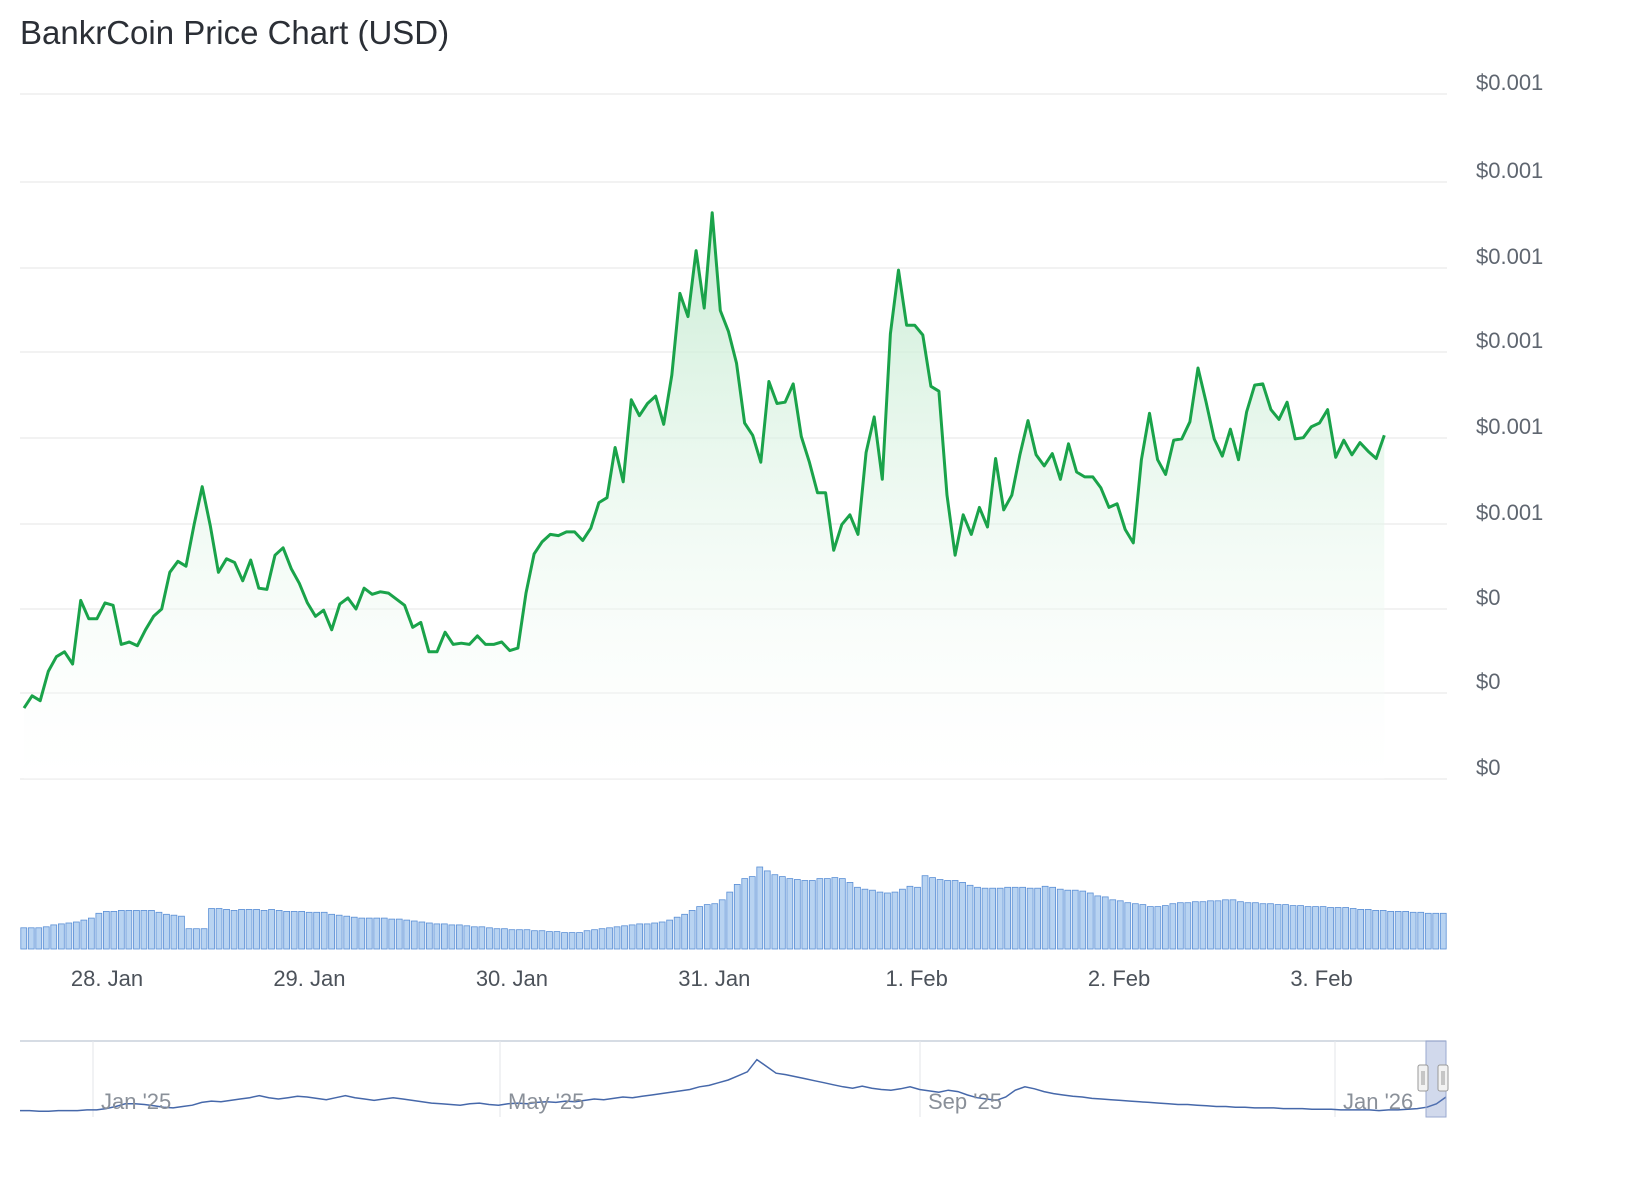 The width and height of the screenshot is (1644, 1200). Describe the element at coordinates (733, 908) in the screenshot. I see `volume-bars` at that location.